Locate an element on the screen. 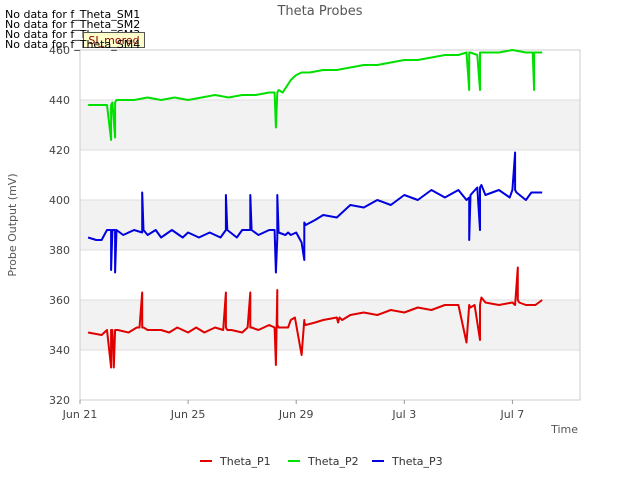  nodata-message-3: No data for f_Theta_SM3 is located at coordinates (73, 34).